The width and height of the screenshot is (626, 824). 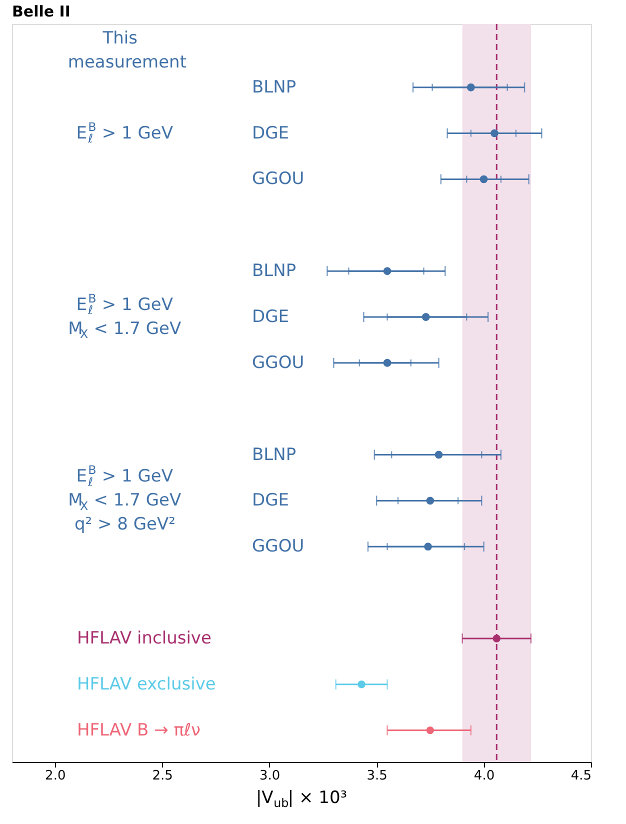 I want to click on annotation: This measurement, so click(x=127, y=50).